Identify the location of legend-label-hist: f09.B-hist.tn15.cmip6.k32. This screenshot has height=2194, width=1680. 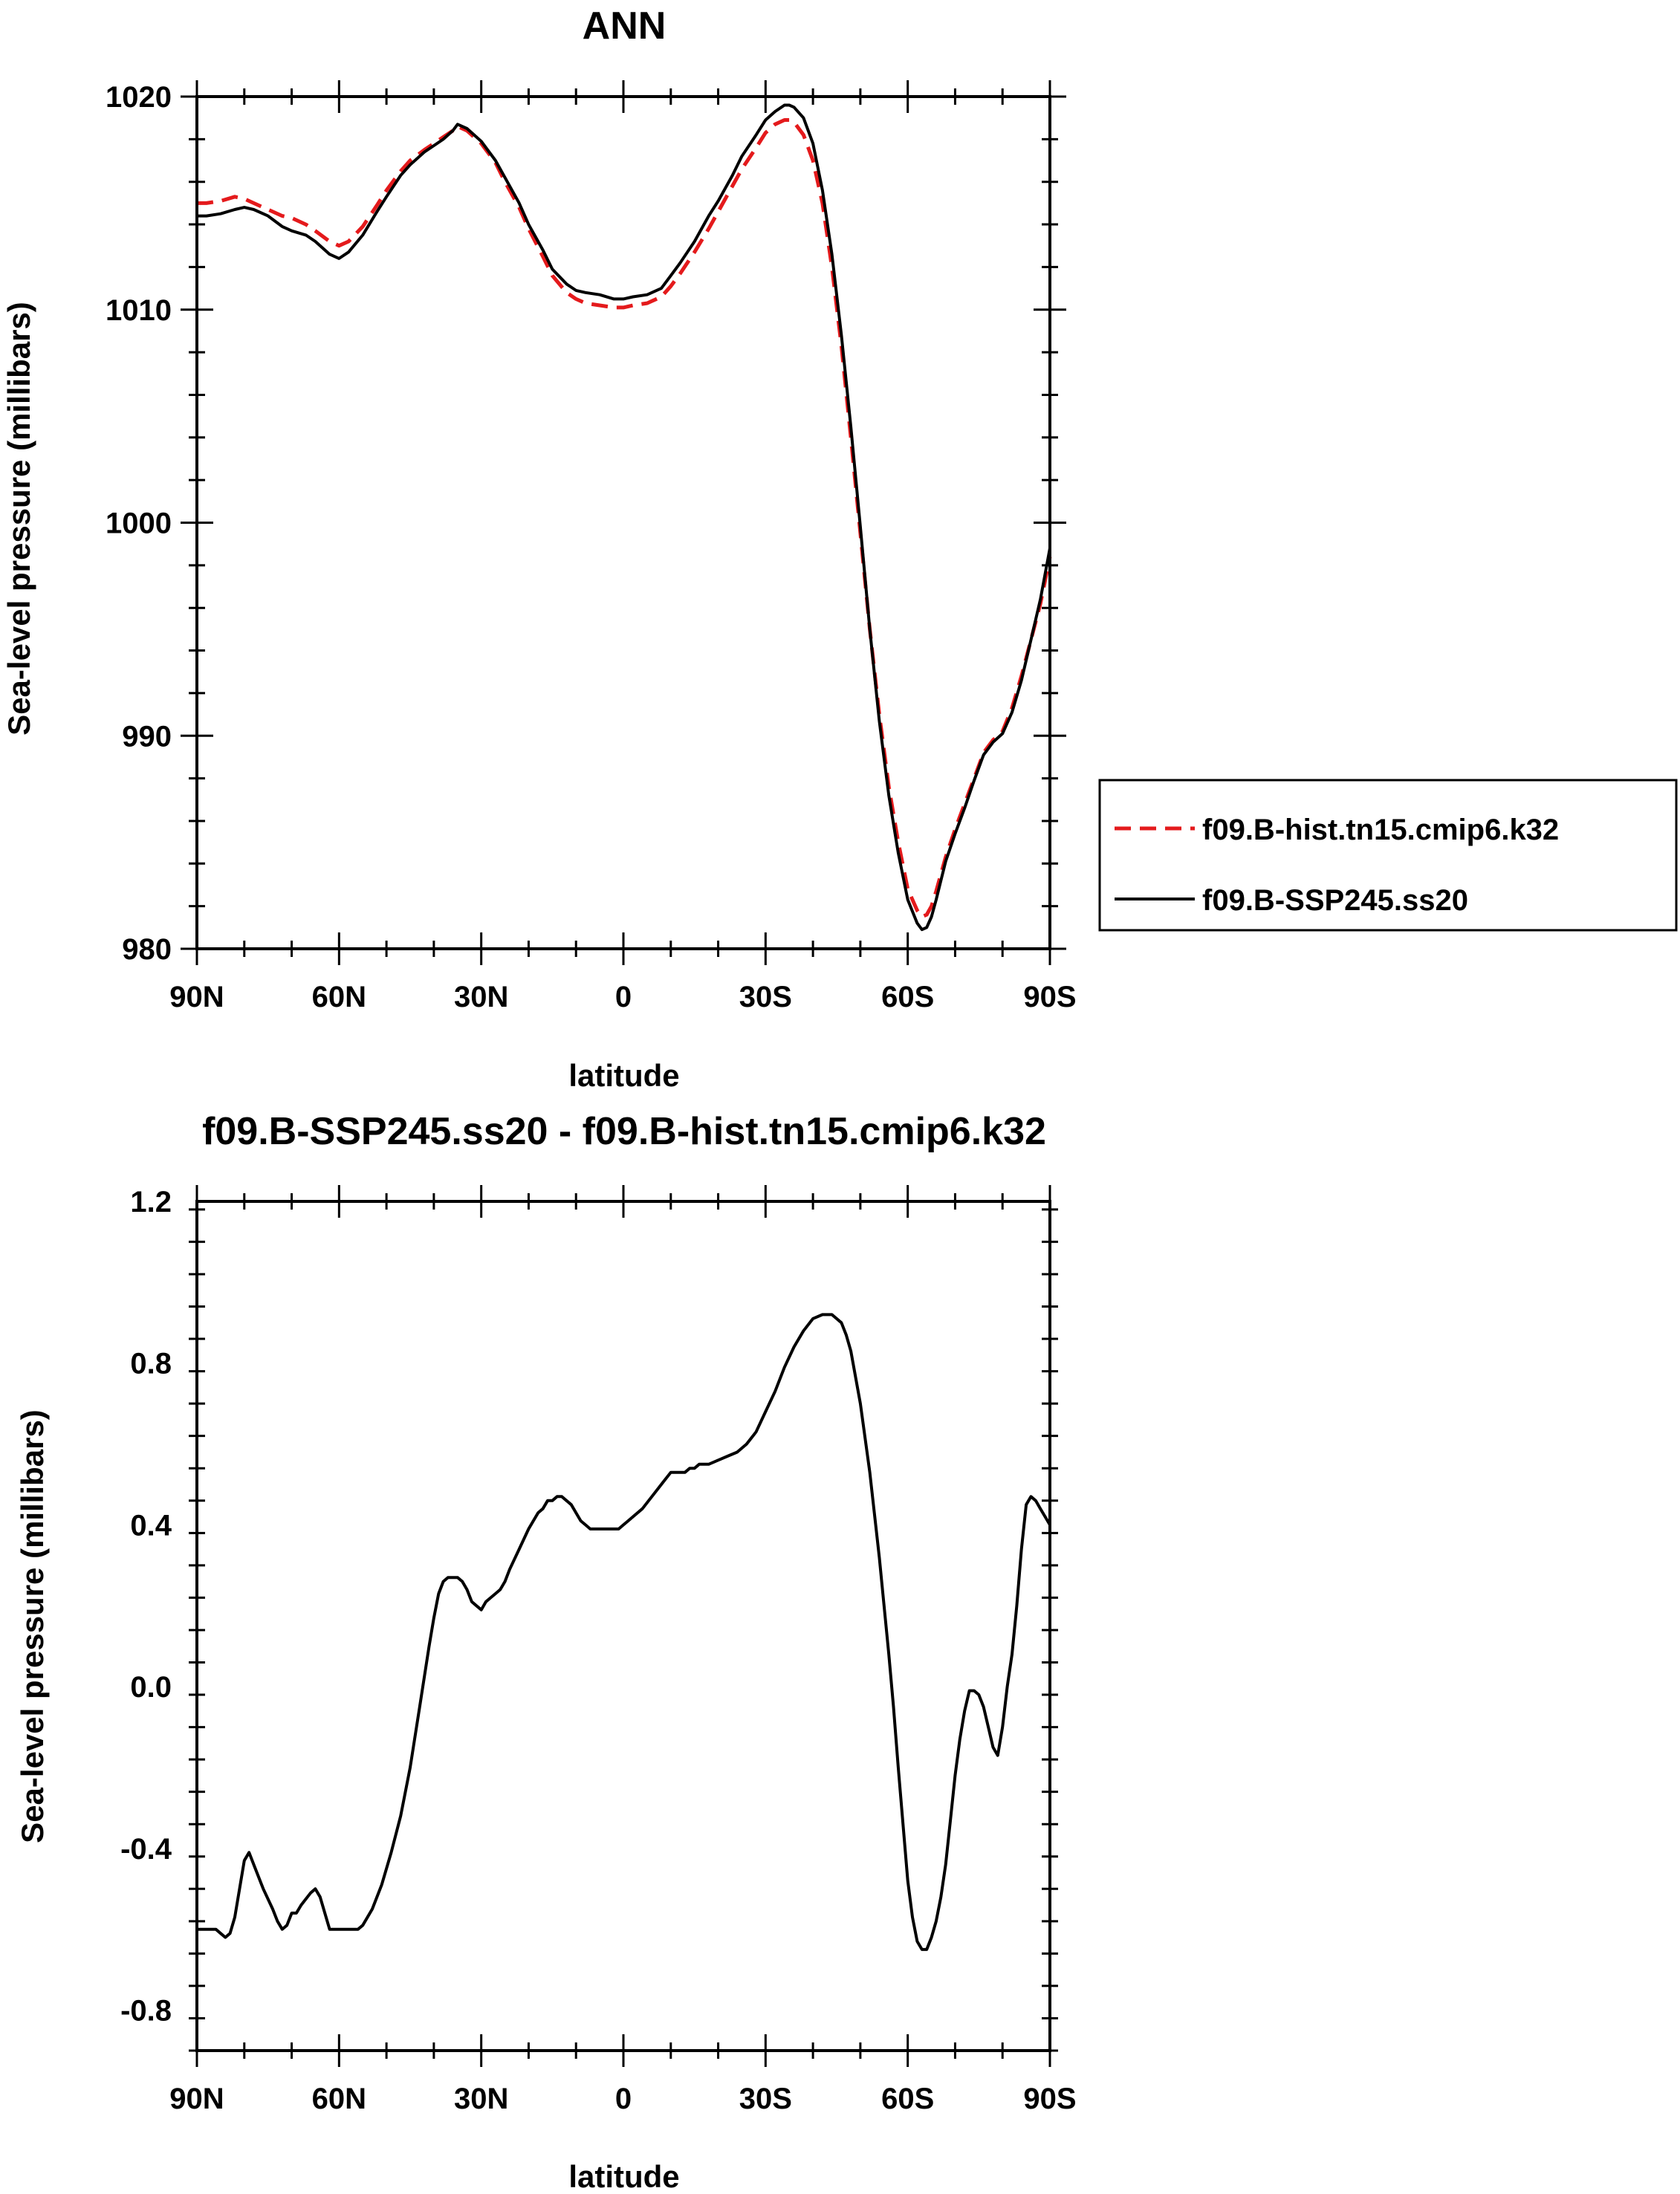
(1381, 830).